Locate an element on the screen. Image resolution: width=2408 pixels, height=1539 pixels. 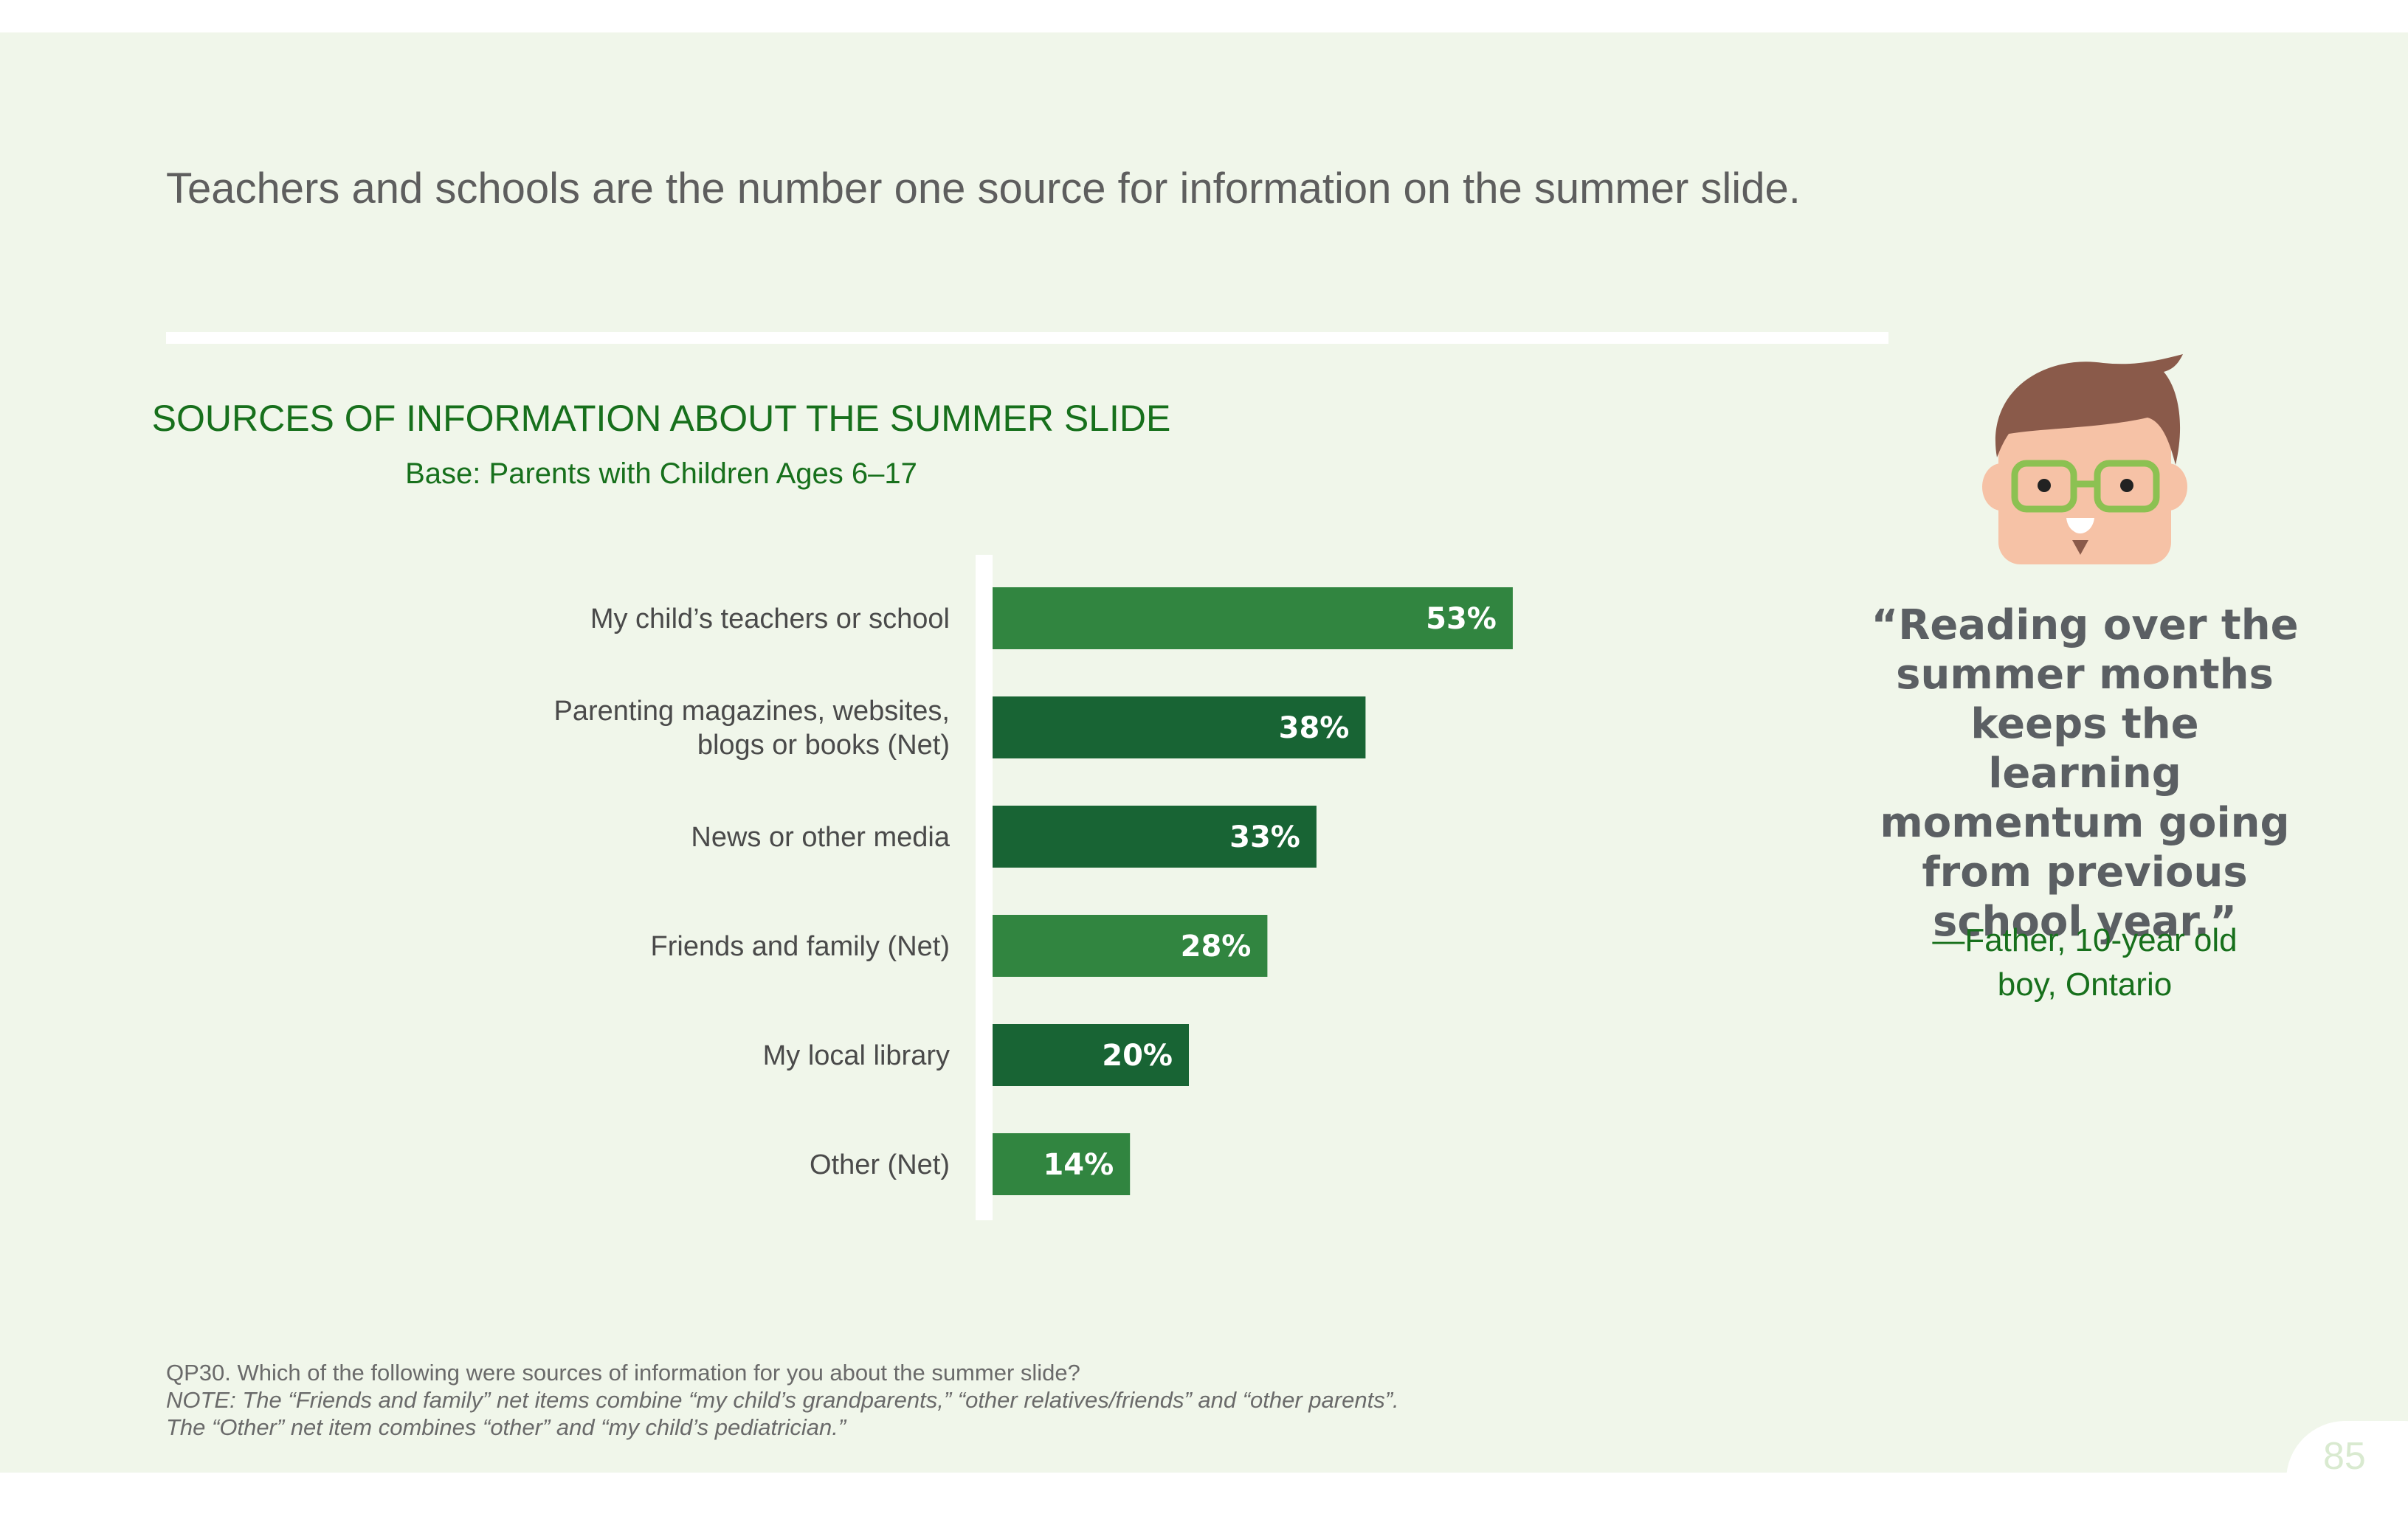
bar-value-label: 28% is located at coordinates (1216, 947).